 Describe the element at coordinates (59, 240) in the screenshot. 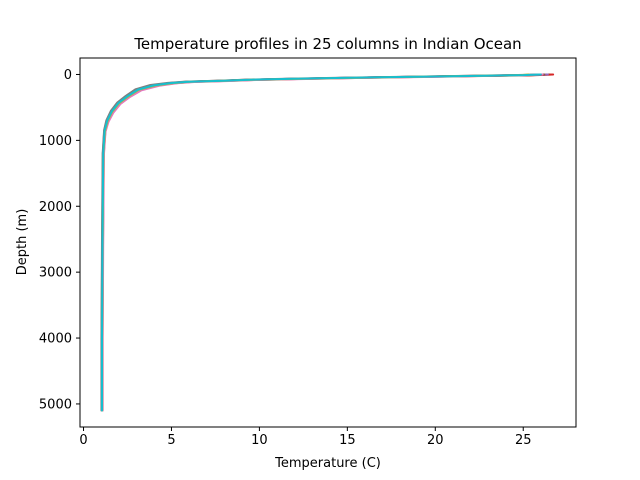

I see `y-axis: 0 1000 2000 3000 4000 5000` at that location.